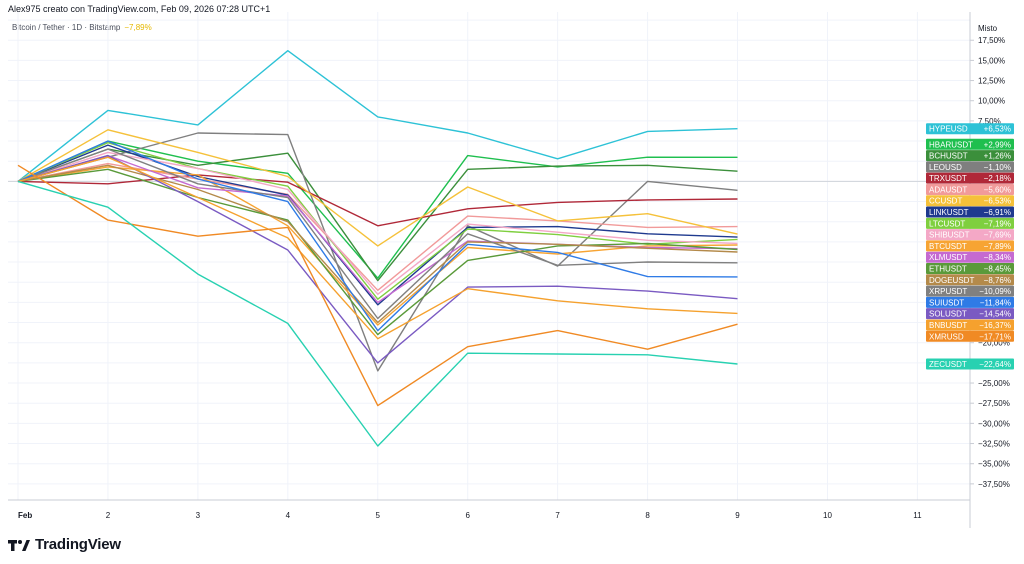 The image size is (1024, 564). Describe the element at coordinates (988, 28) in the screenshot. I see `scale-mode-label: Misto` at that location.